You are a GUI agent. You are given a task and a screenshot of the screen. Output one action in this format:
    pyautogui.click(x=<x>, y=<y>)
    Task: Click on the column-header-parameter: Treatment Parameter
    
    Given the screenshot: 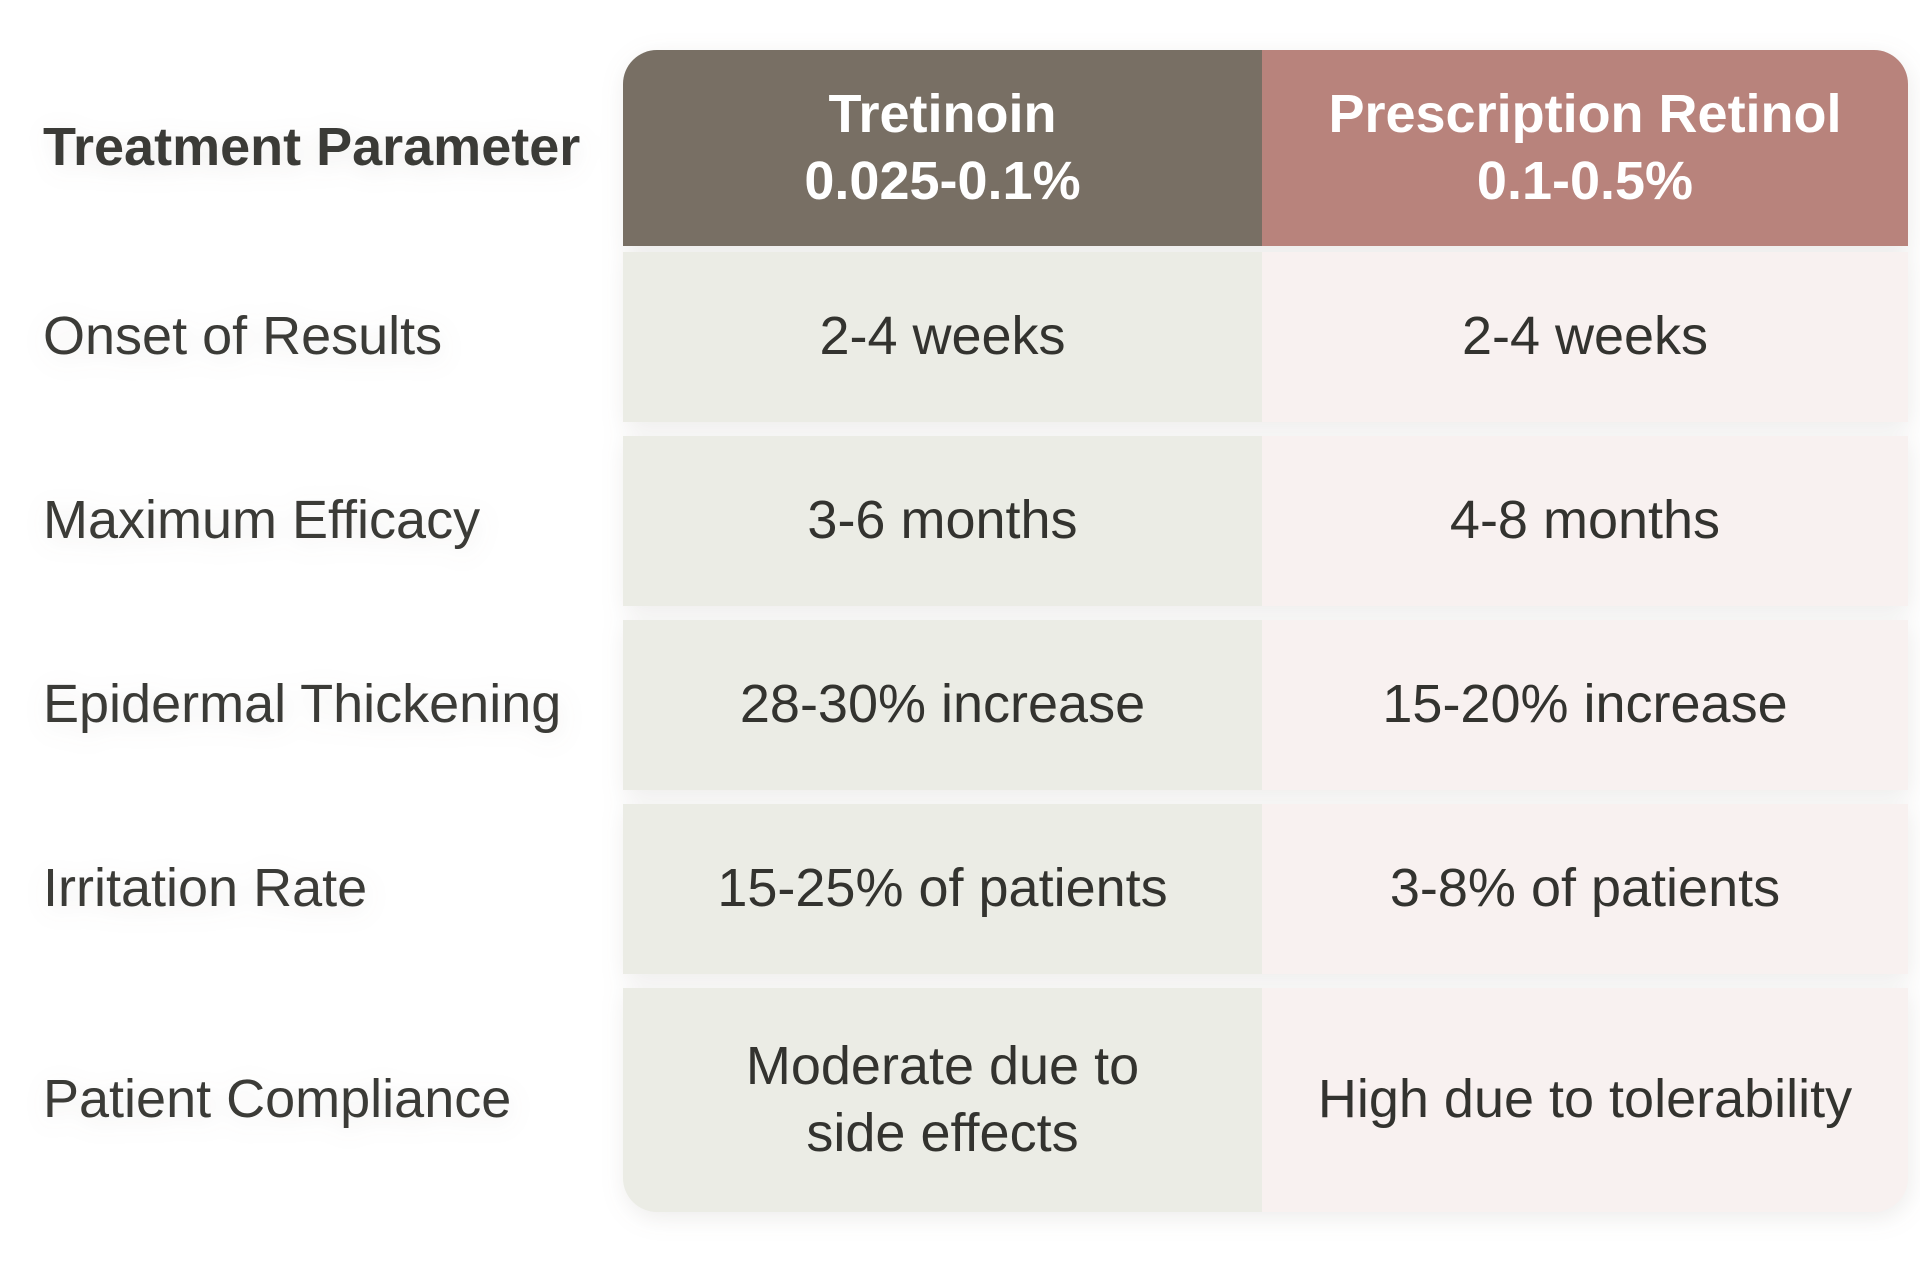 What is the action you would take?
    pyautogui.click(x=312, y=147)
    